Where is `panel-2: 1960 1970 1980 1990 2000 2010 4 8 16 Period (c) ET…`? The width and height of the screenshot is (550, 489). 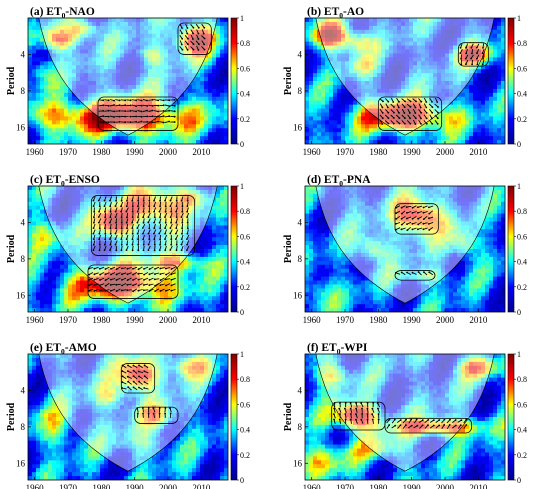 panel-2: 1960 1970 1980 1990 2000 2010 4 8 16 Period (c) ET… is located at coordinates (128, 249).